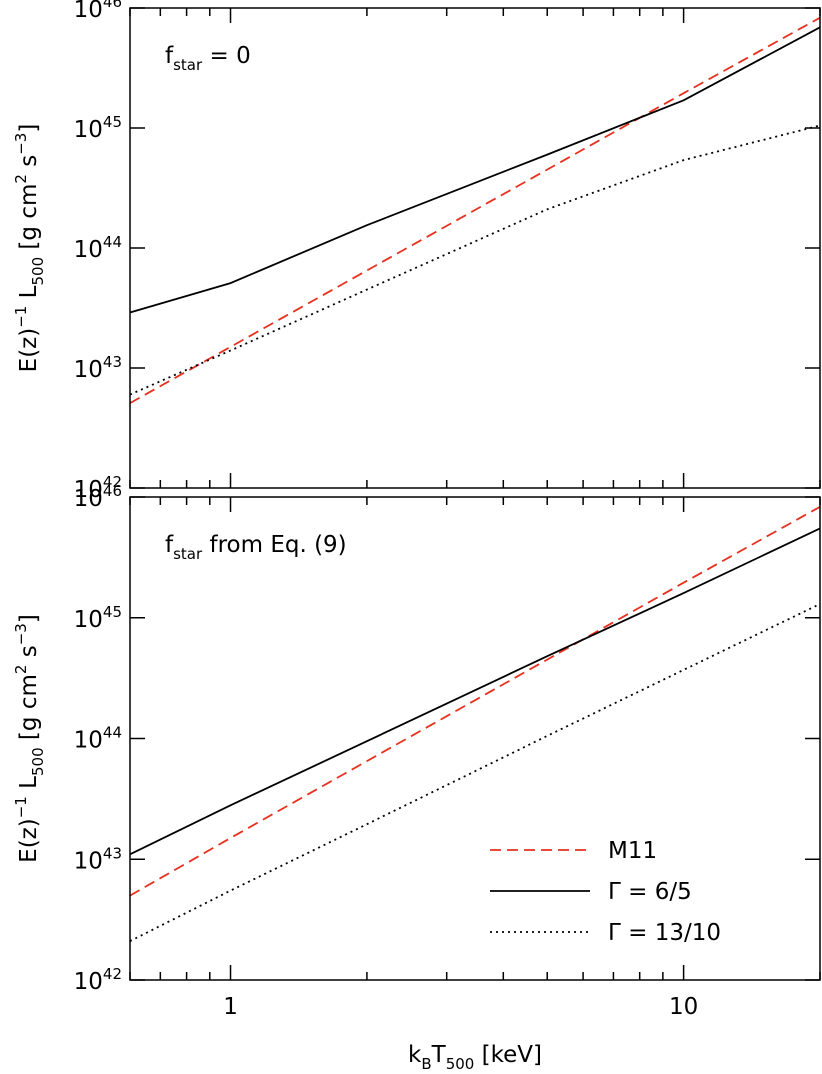 This screenshot has height=1074, width=822. Describe the element at coordinates (632, 851) in the screenshot. I see `legend-label: M11` at that location.